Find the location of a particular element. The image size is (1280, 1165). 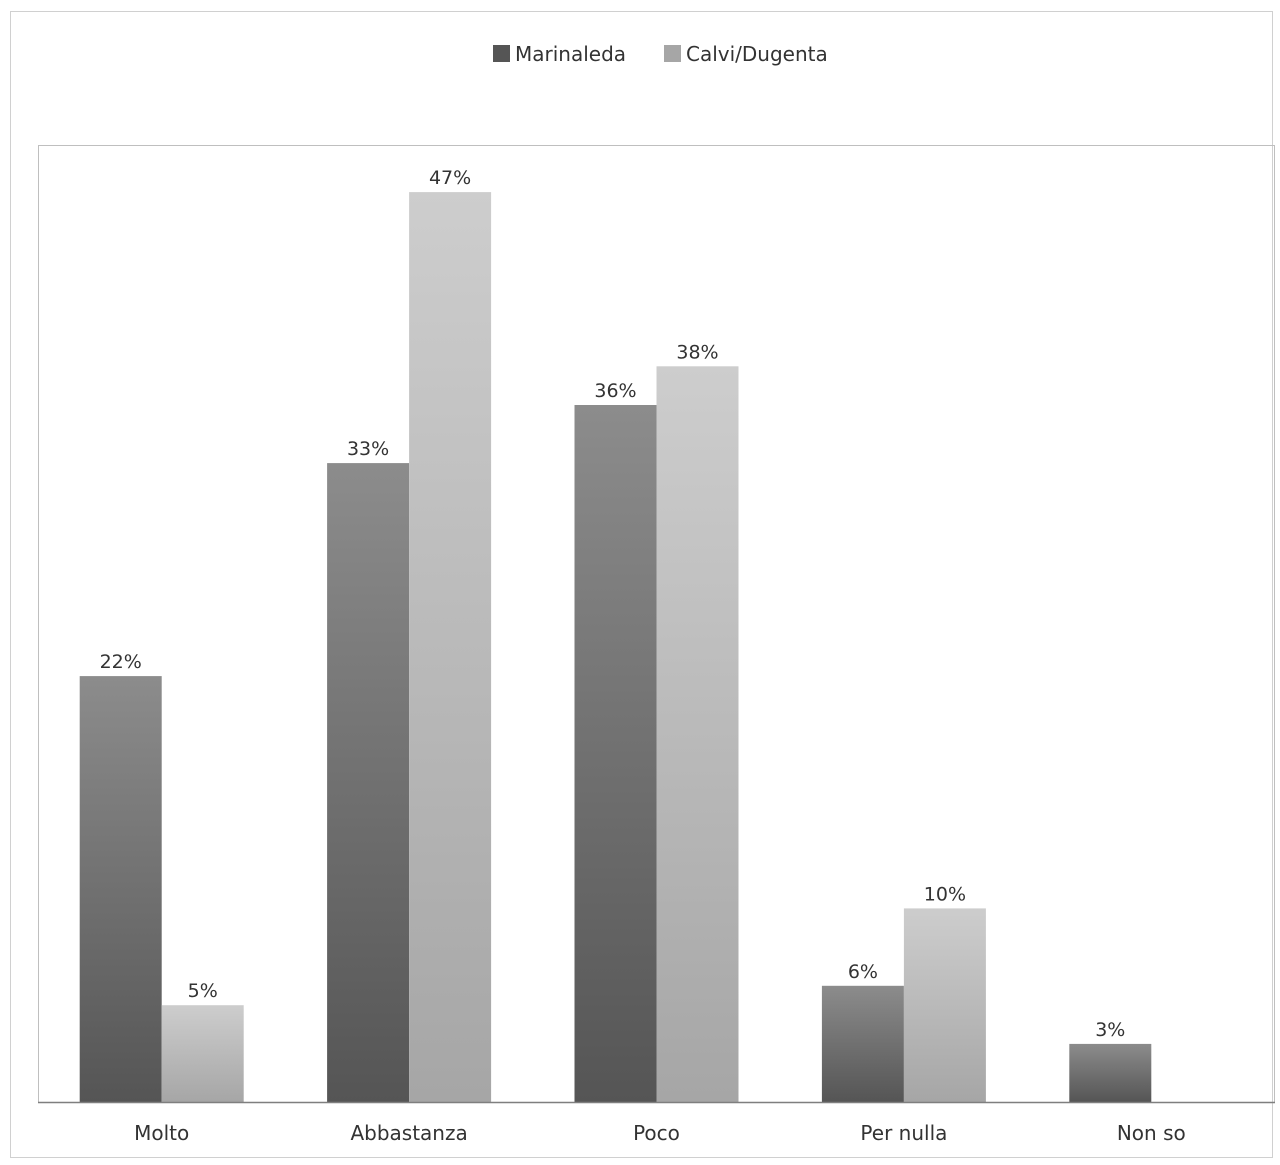

data-label-calvi-dugenta-molto: 5% is located at coordinates (203, 991).